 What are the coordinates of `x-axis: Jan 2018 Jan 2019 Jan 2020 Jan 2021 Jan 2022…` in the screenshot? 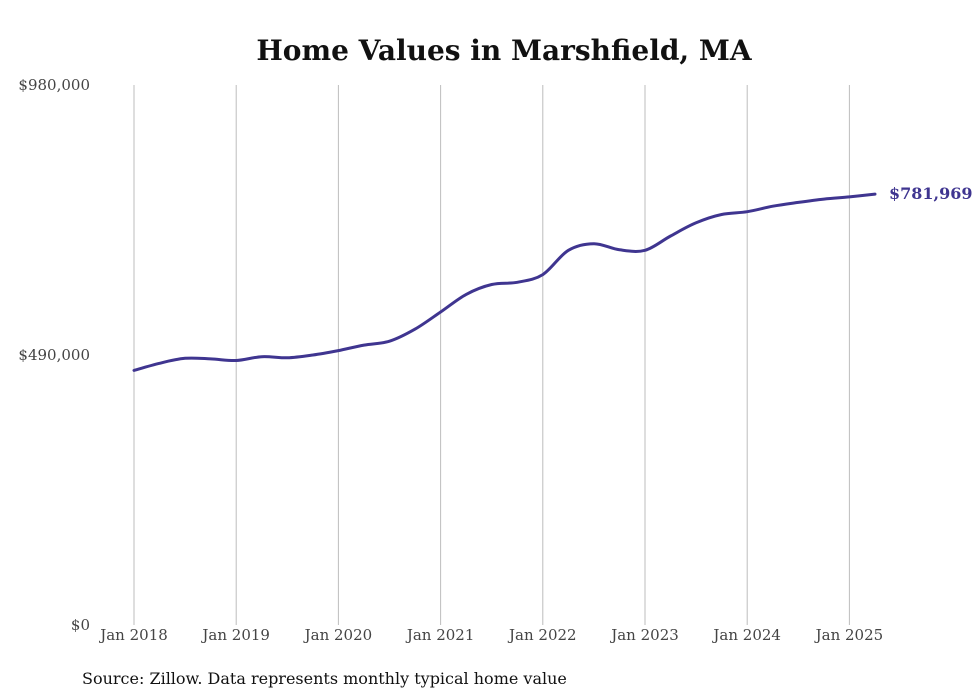 It's located at (490, 635).